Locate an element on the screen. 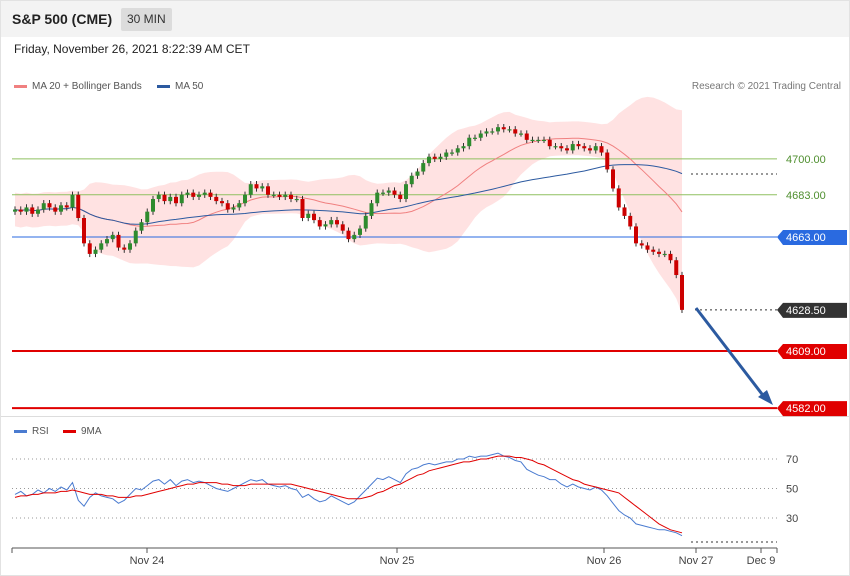 The image size is (850, 576). legend-ma50-label: MA 50 is located at coordinates (189, 86).